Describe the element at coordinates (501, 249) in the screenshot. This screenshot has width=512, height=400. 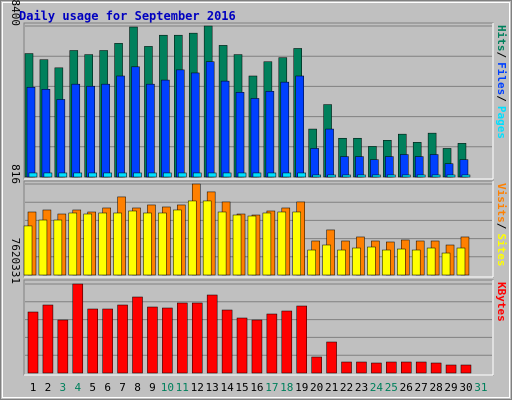
I see `legend-entry: Sites` at that location.